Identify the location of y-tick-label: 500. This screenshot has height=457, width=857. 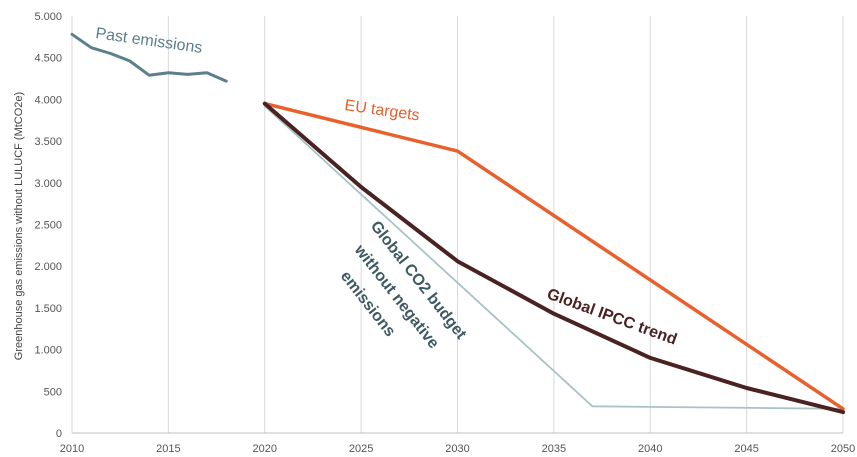
(53, 392).